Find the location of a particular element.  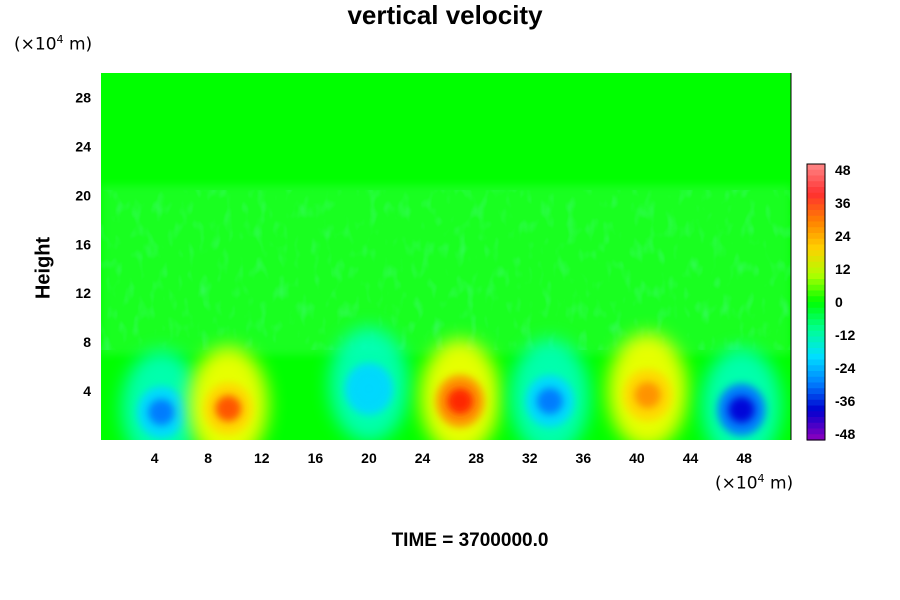

y-tick-label: 28 is located at coordinates (83, 97).